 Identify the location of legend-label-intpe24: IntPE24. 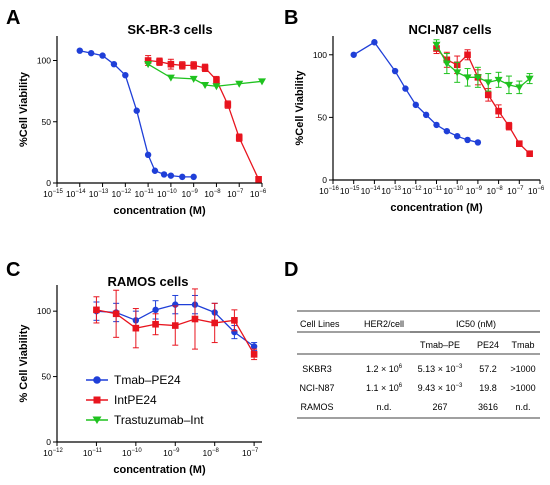
(135, 400).